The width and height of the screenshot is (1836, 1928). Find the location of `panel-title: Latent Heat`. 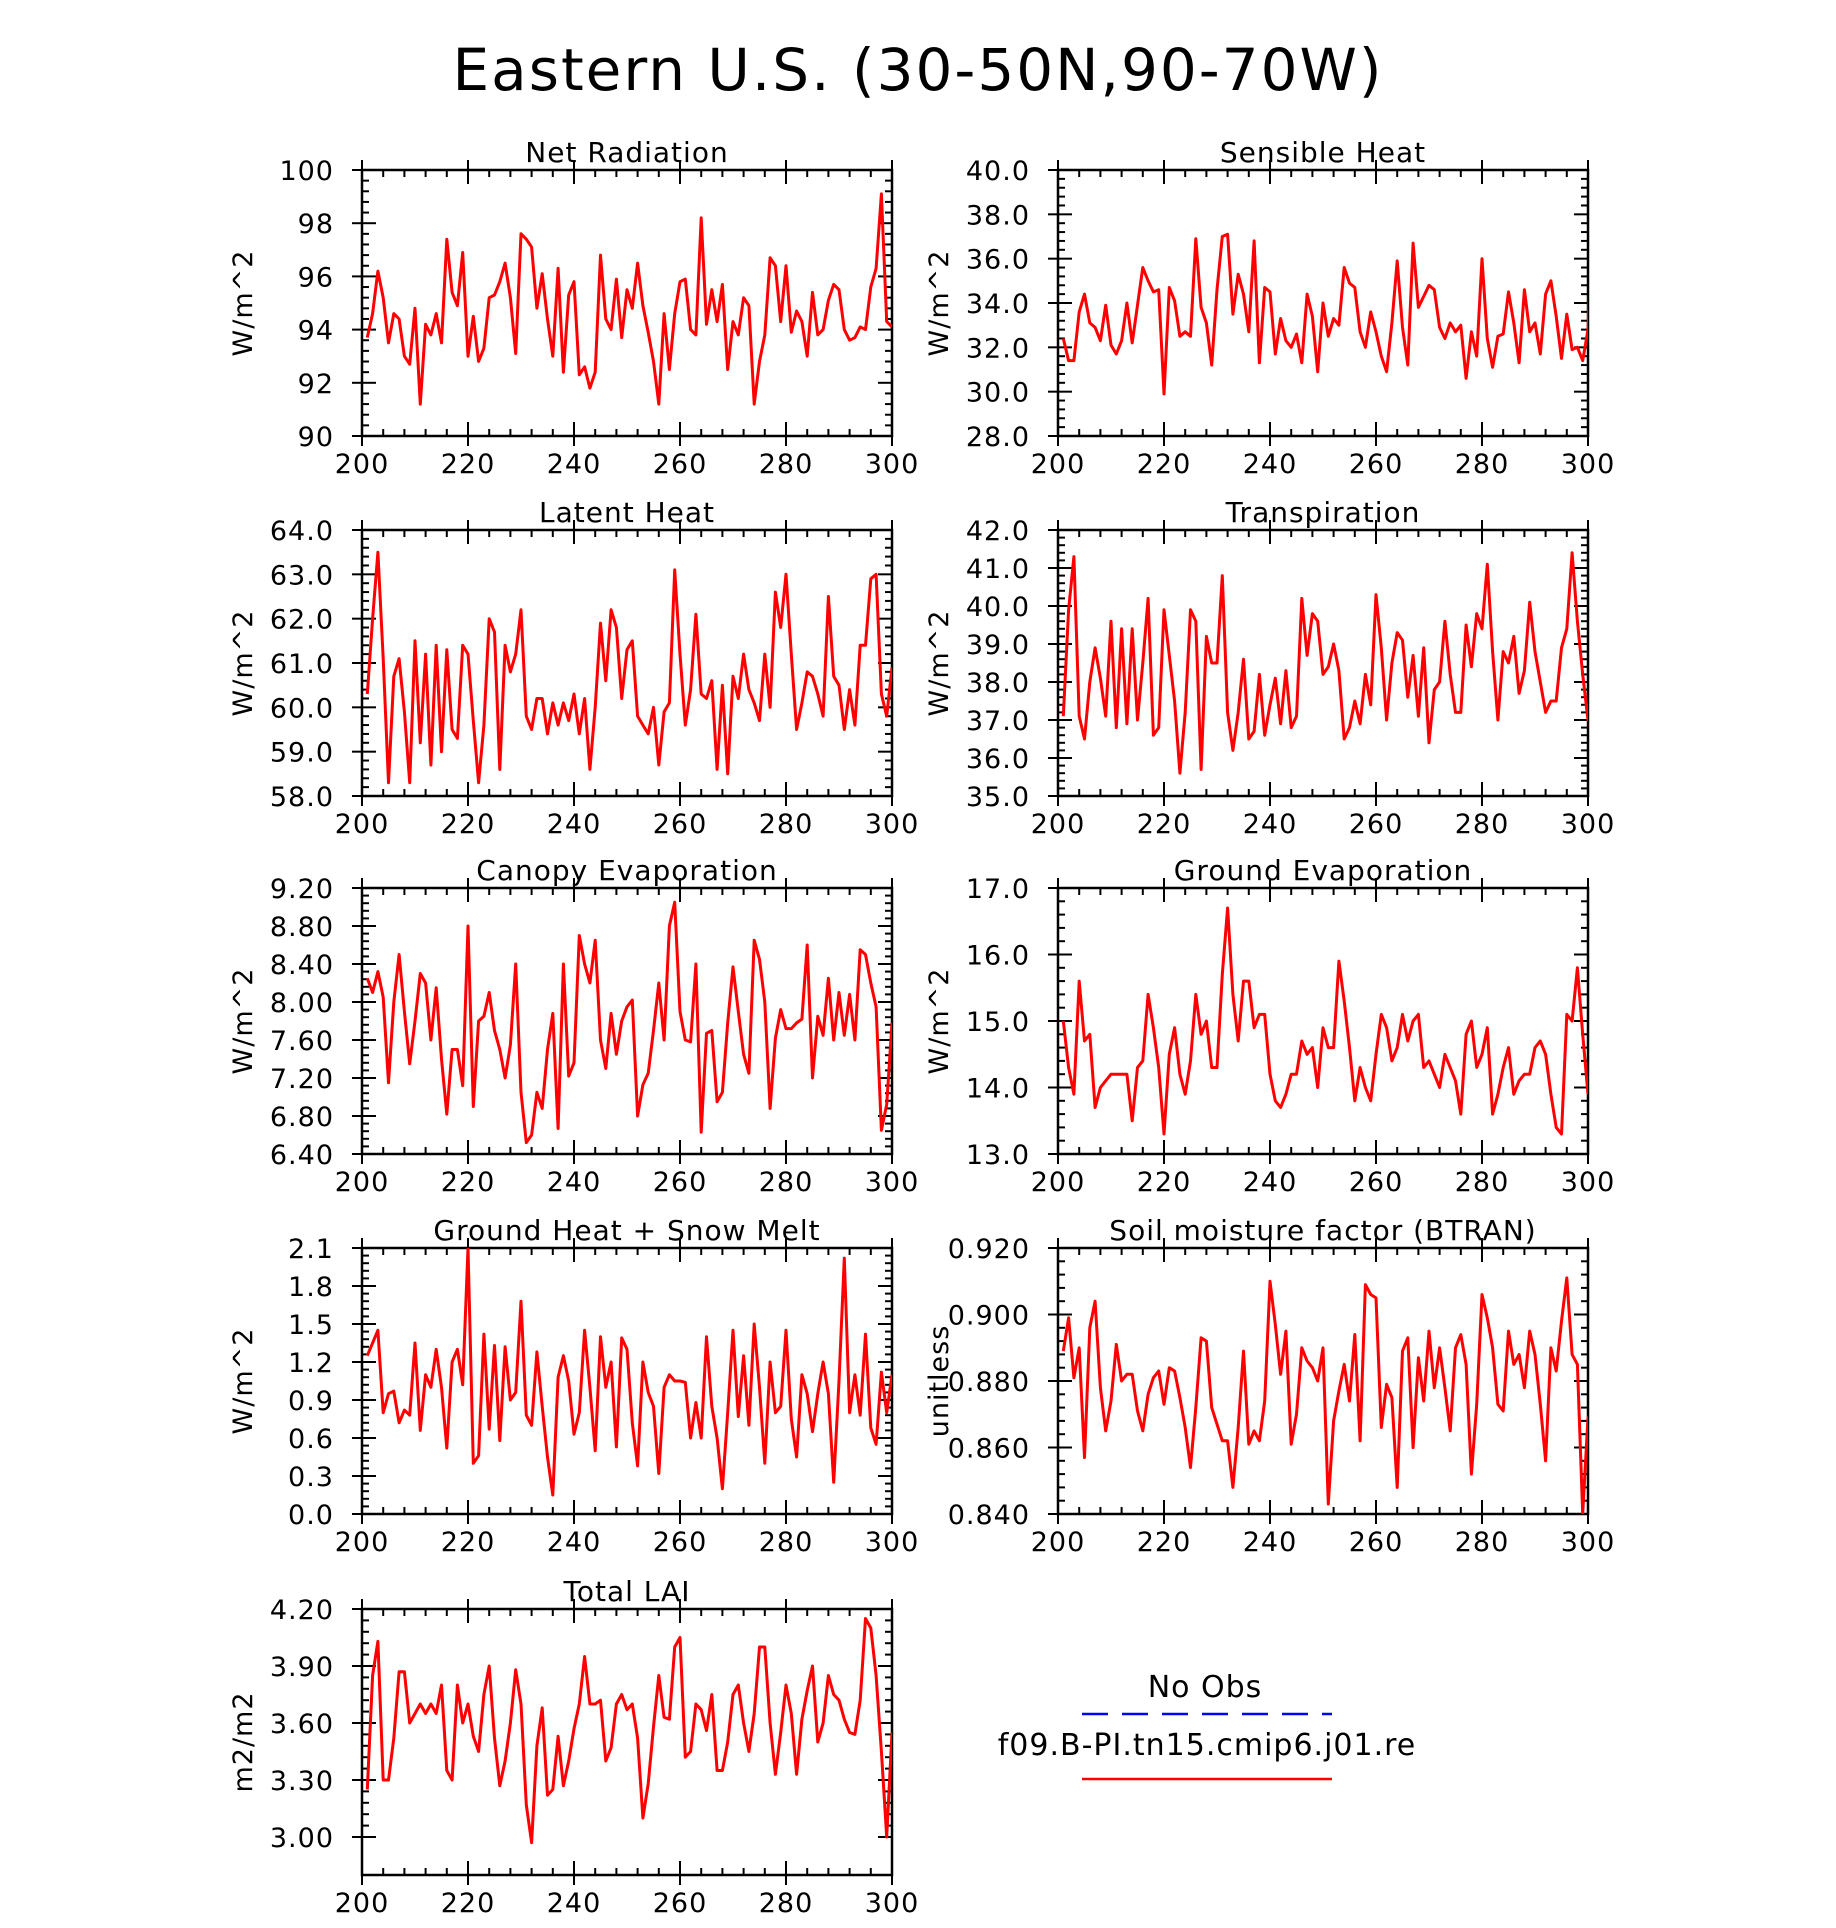

panel-title: Latent Heat is located at coordinates (627, 512).